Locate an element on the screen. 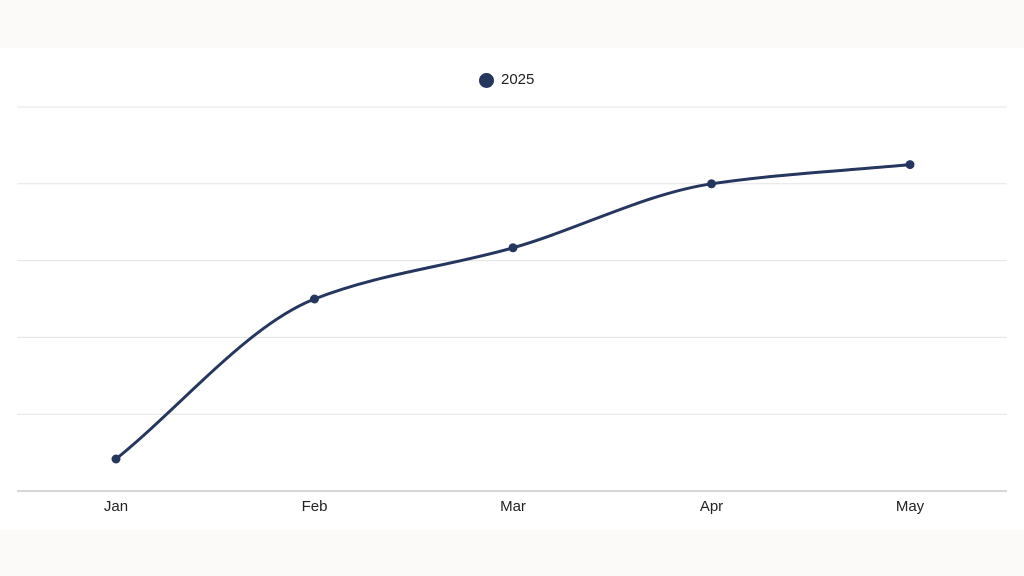  x-tick-label: Feb is located at coordinates (315, 506).